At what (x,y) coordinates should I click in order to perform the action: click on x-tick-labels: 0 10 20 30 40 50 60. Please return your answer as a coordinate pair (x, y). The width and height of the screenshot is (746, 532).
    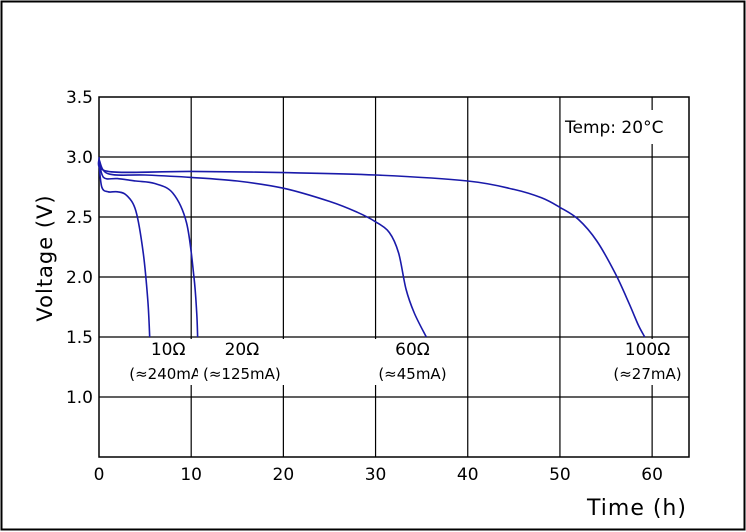
    Looking at the image, I should click on (378, 475).